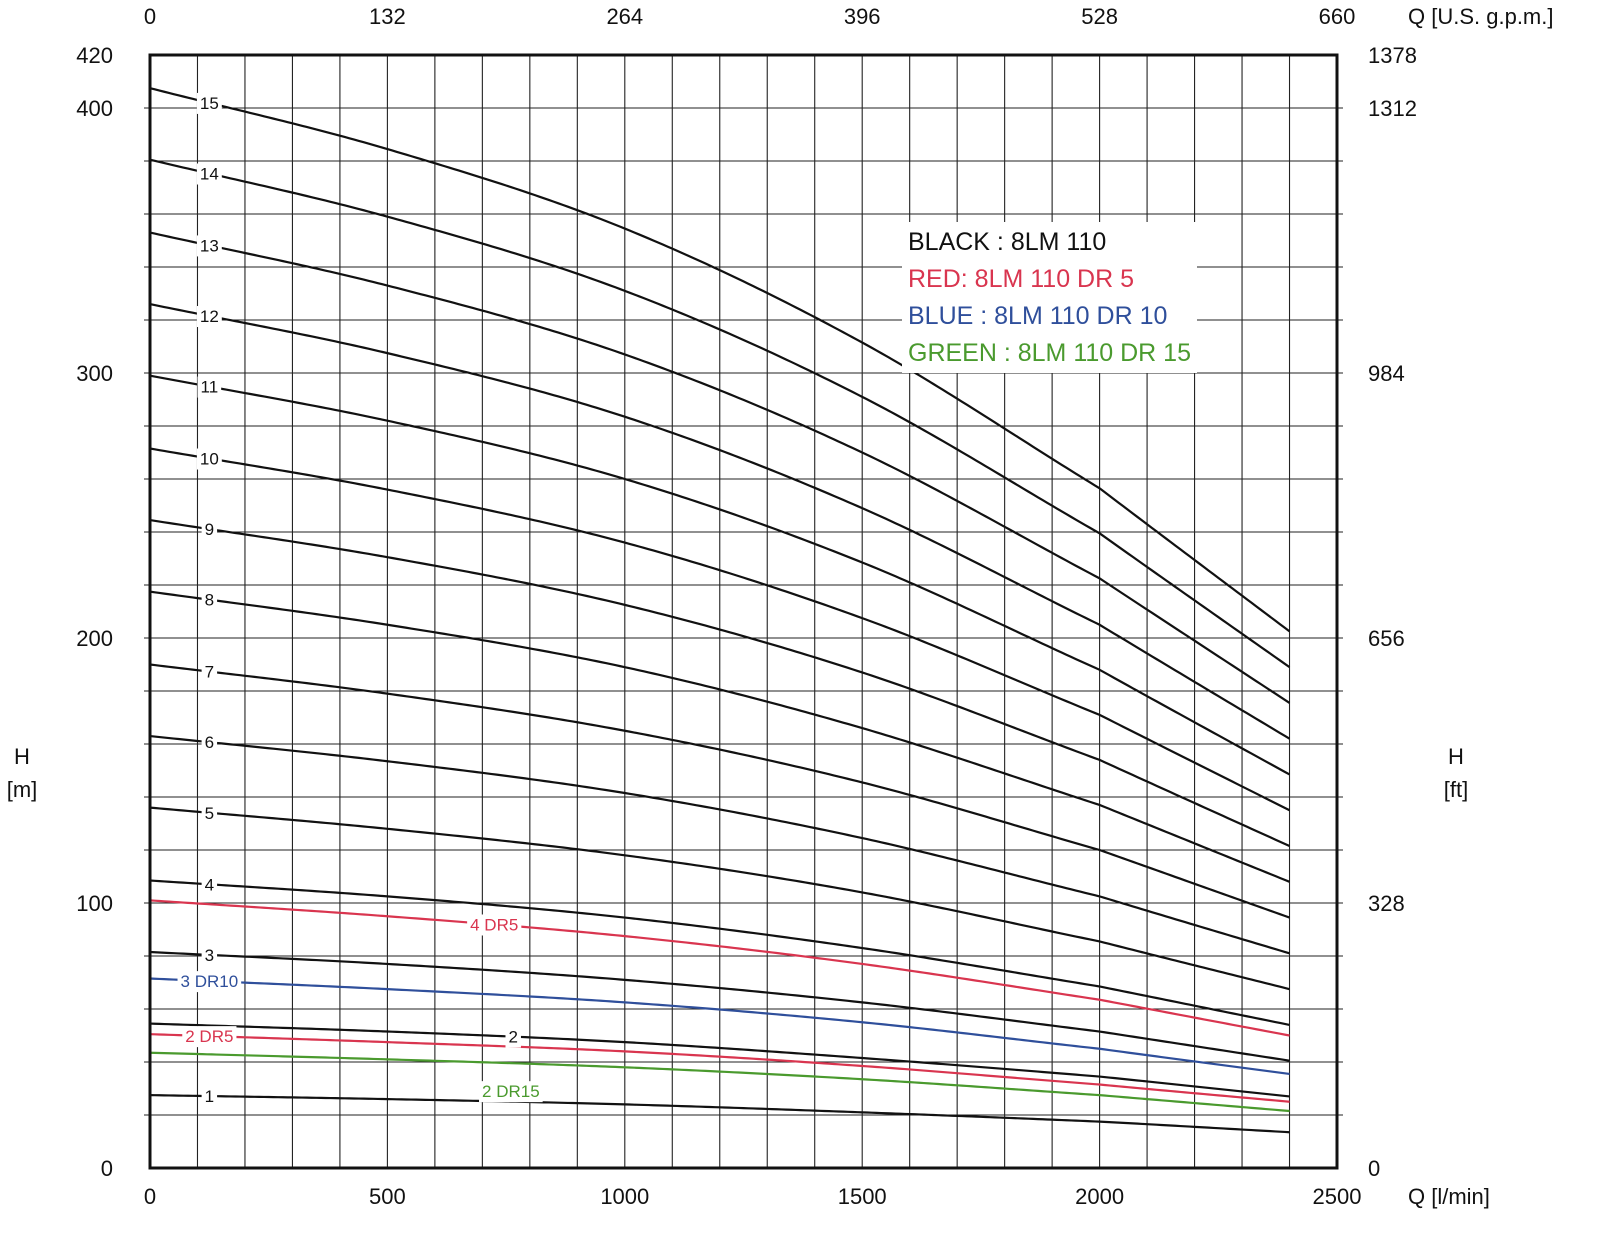  I want to click on curve-label-group: 5, so click(209, 813).